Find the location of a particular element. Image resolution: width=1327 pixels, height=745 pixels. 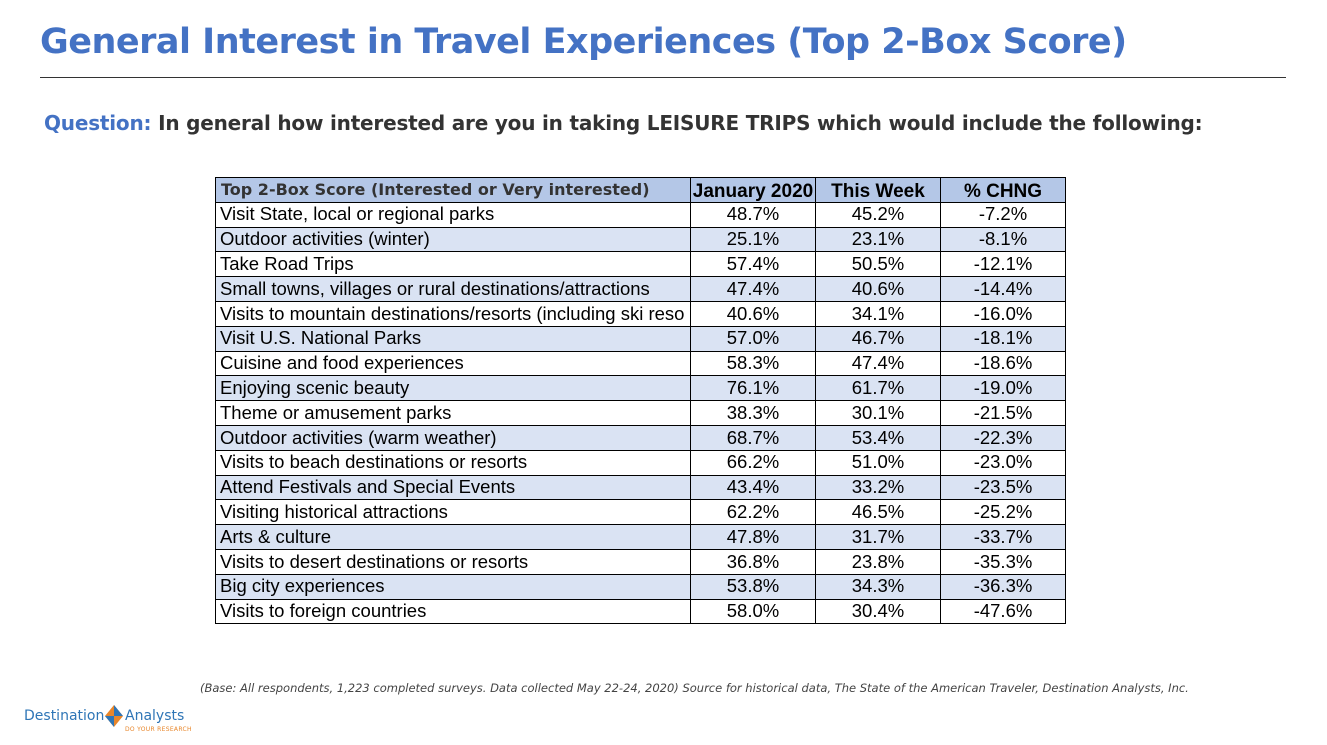

this-week-value: 51.0% is located at coordinates (878, 462).